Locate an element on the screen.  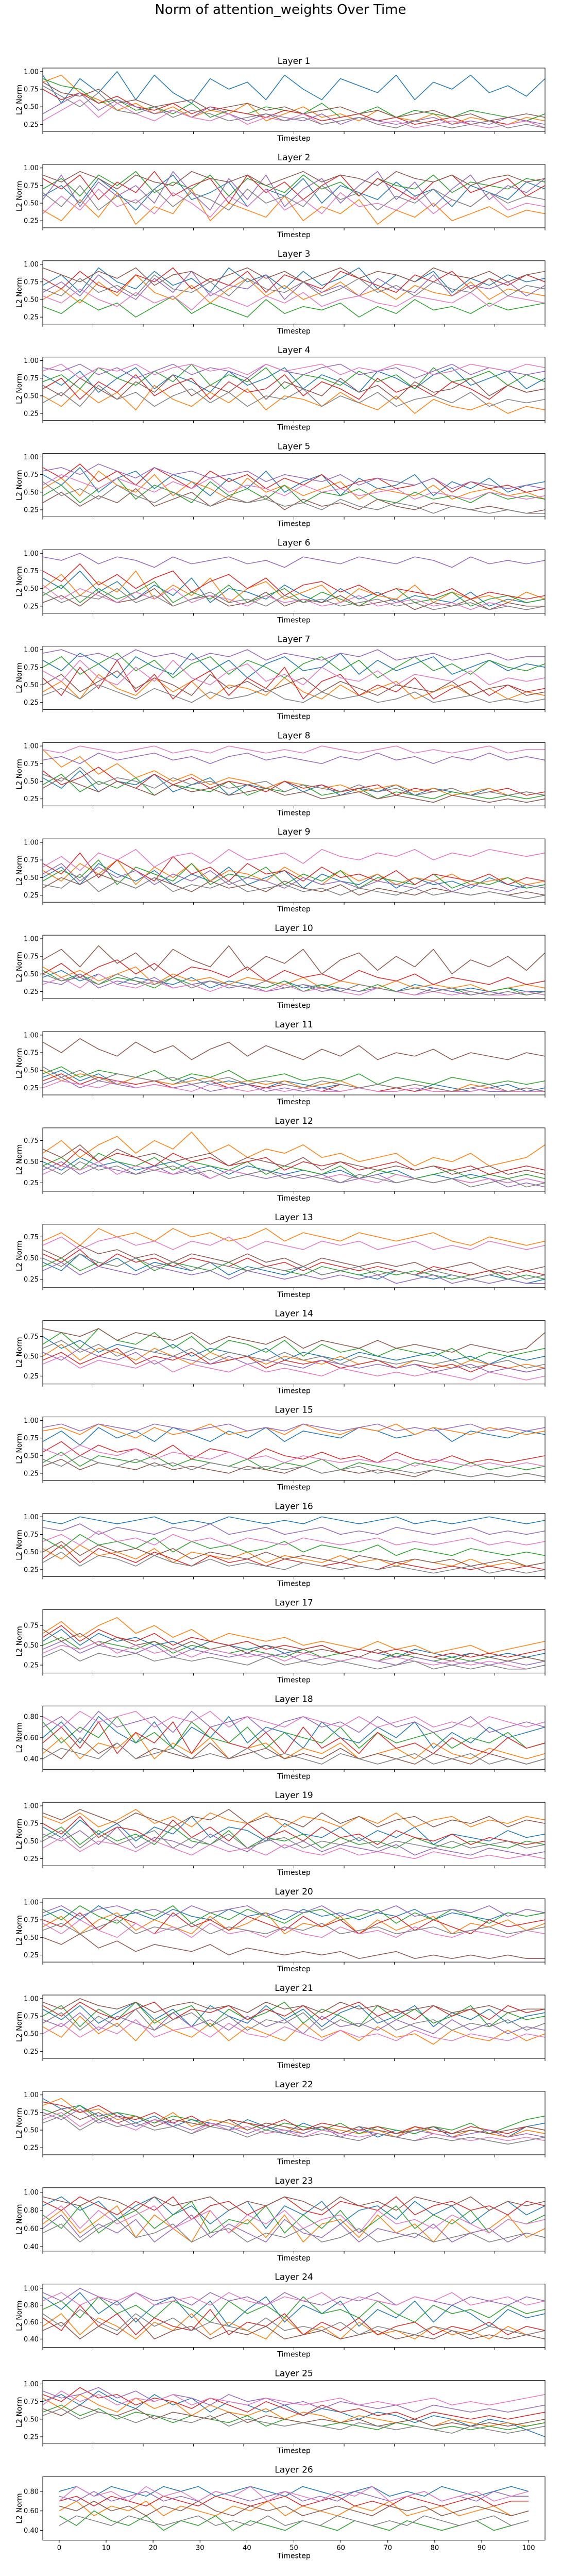
subplot-layer-16: Layer 16 0.25 0.50 0.75 1.00 Timestep L2 Norm is located at coordinates (280, 1545).